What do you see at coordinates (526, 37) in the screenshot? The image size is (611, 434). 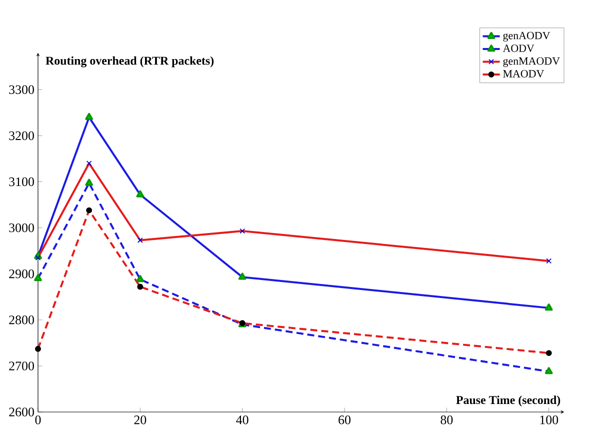 I see `legend-label: genAODV` at bounding box center [526, 37].